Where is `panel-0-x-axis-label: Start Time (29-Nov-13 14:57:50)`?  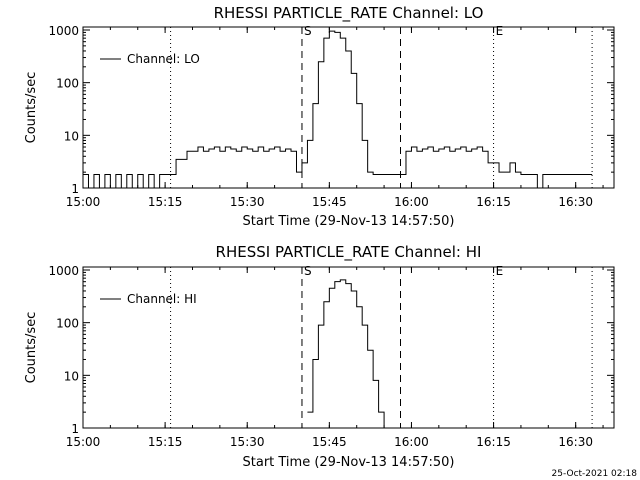
panel-0-x-axis-label: Start Time (29-Nov-13 14:57:50) is located at coordinates (349, 221).